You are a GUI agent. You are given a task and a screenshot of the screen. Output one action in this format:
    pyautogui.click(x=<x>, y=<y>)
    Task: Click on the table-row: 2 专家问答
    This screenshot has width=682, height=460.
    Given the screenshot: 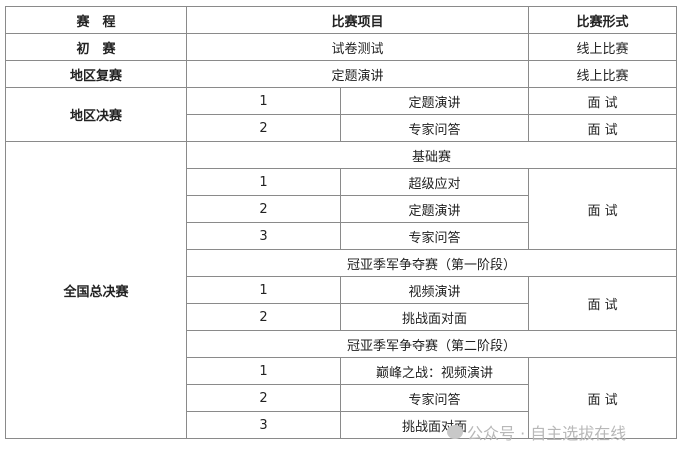 What is the action you would take?
    pyautogui.click(x=341, y=398)
    